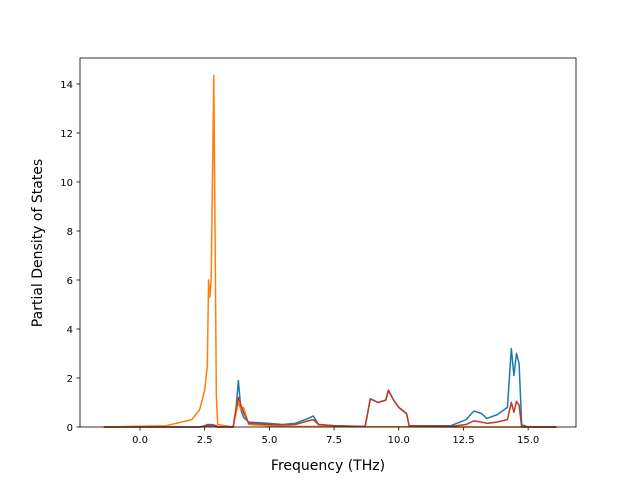  What do you see at coordinates (269, 440) in the screenshot?
I see `x-tick-label: 5.0` at bounding box center [269, 440].